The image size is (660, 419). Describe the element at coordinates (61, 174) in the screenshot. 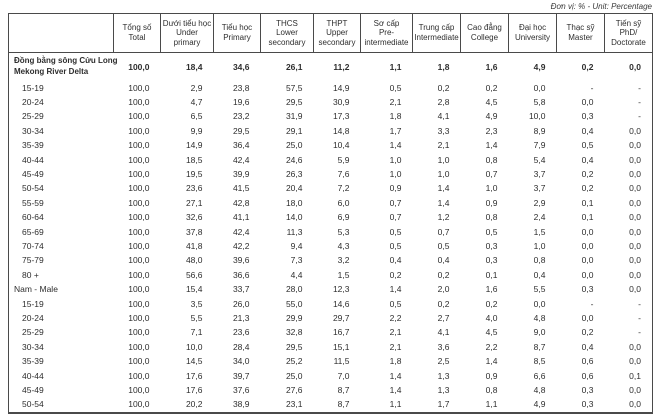

I see `row-label: 45-49` at that location.